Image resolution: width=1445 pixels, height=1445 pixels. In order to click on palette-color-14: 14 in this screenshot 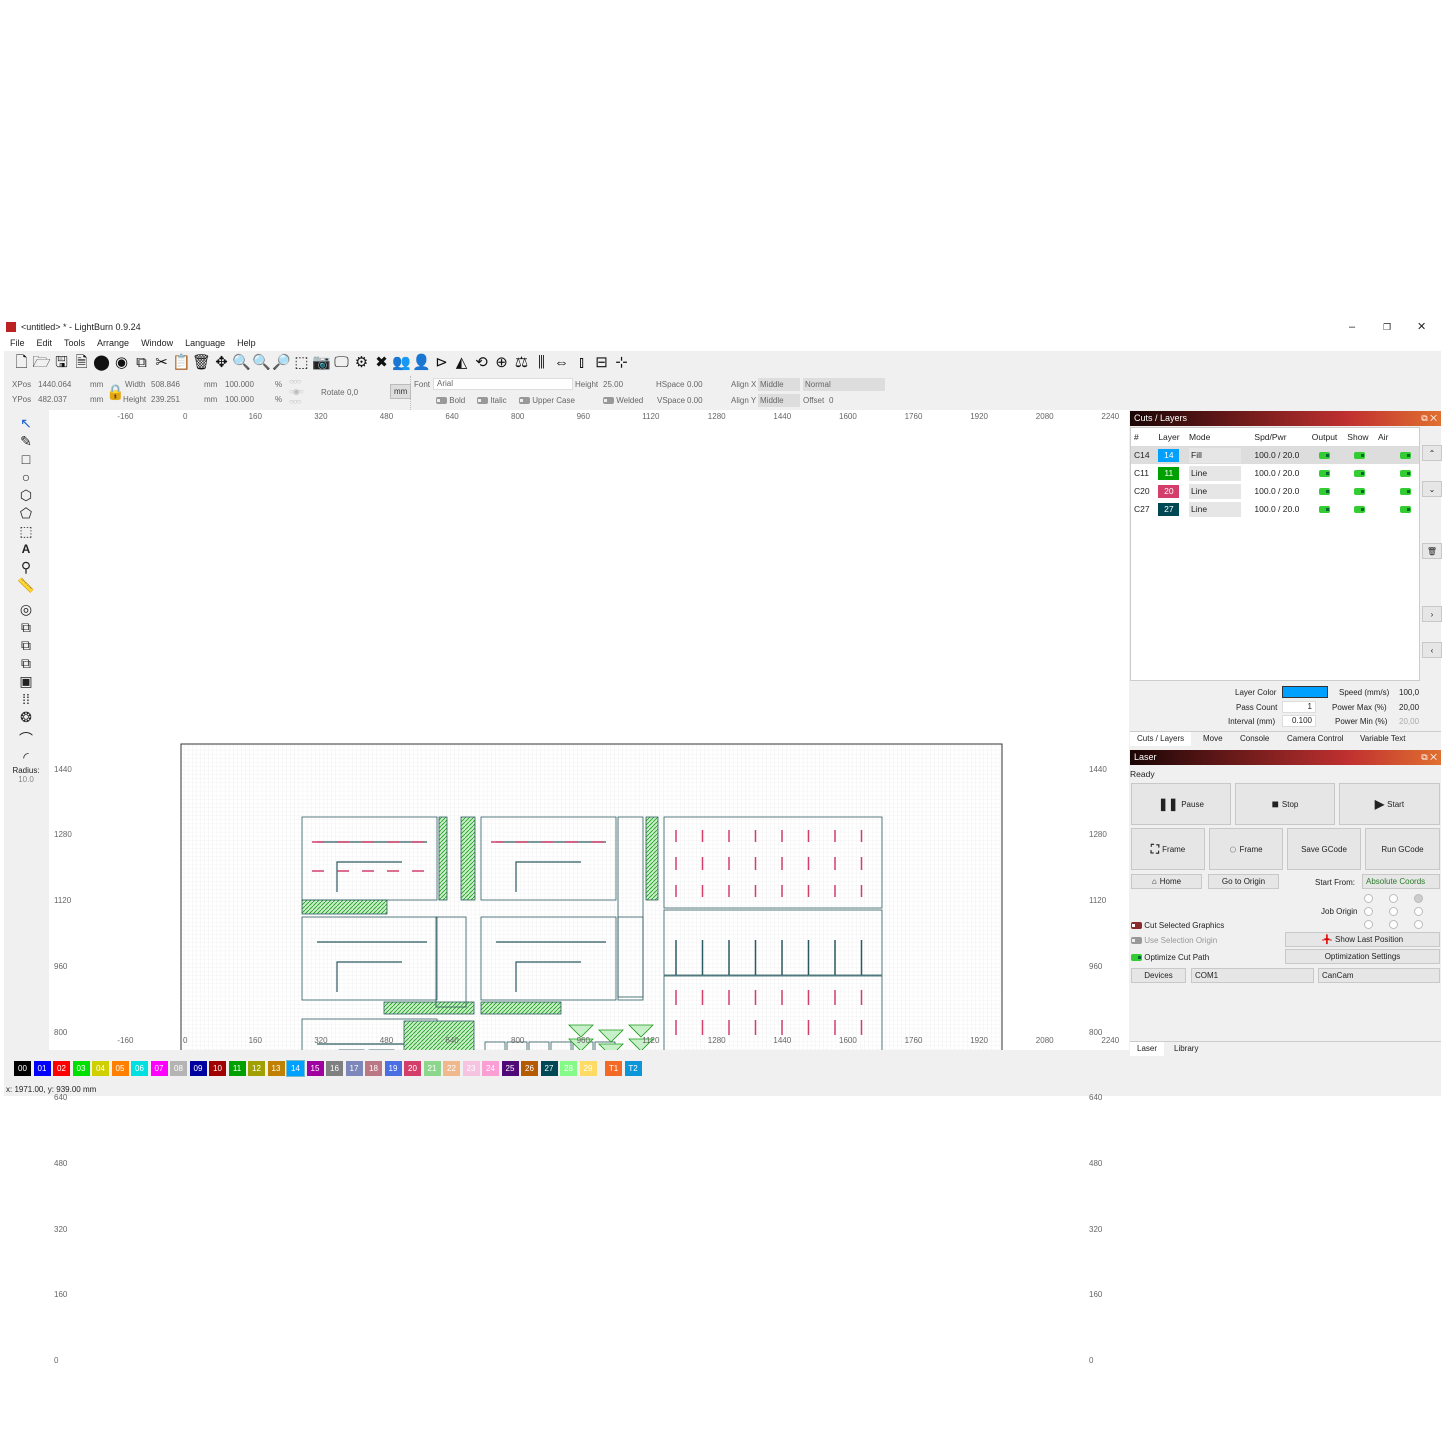, I will do `click(295, 1068)`.